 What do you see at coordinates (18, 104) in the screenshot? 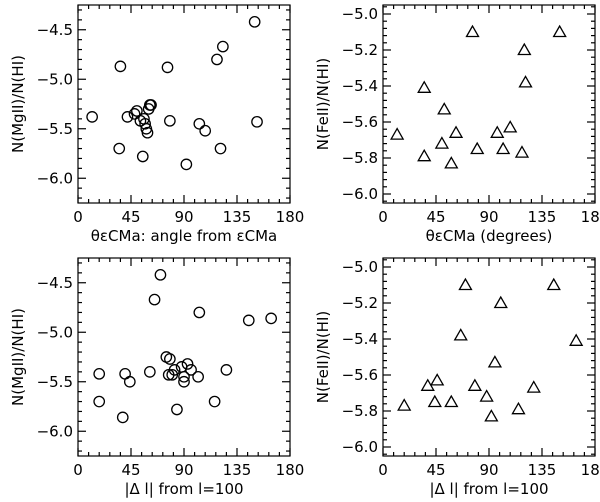
I see `y-axis-label: N(MgII)/N(HI)` at bounding box center [18, 104].